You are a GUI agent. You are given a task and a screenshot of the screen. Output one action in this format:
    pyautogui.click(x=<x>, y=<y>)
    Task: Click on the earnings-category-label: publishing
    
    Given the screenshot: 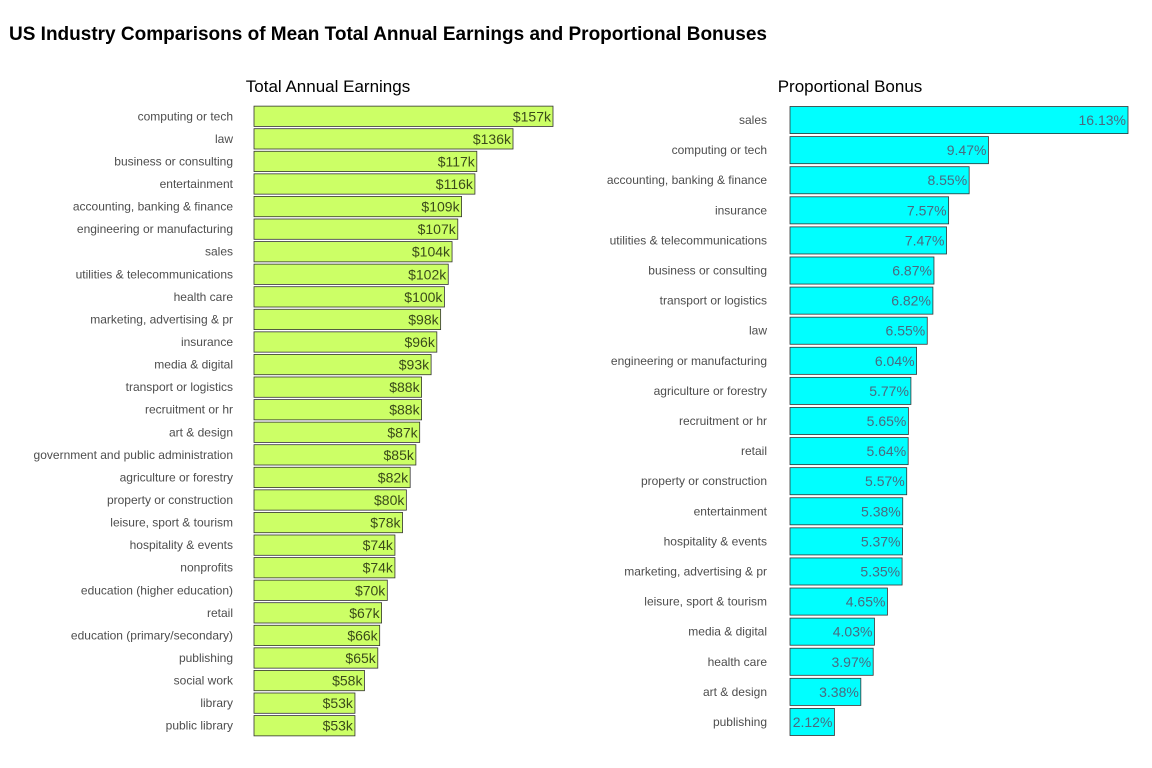 What is the action you would take?
    pyautogui.click(x=206, y=658)
    